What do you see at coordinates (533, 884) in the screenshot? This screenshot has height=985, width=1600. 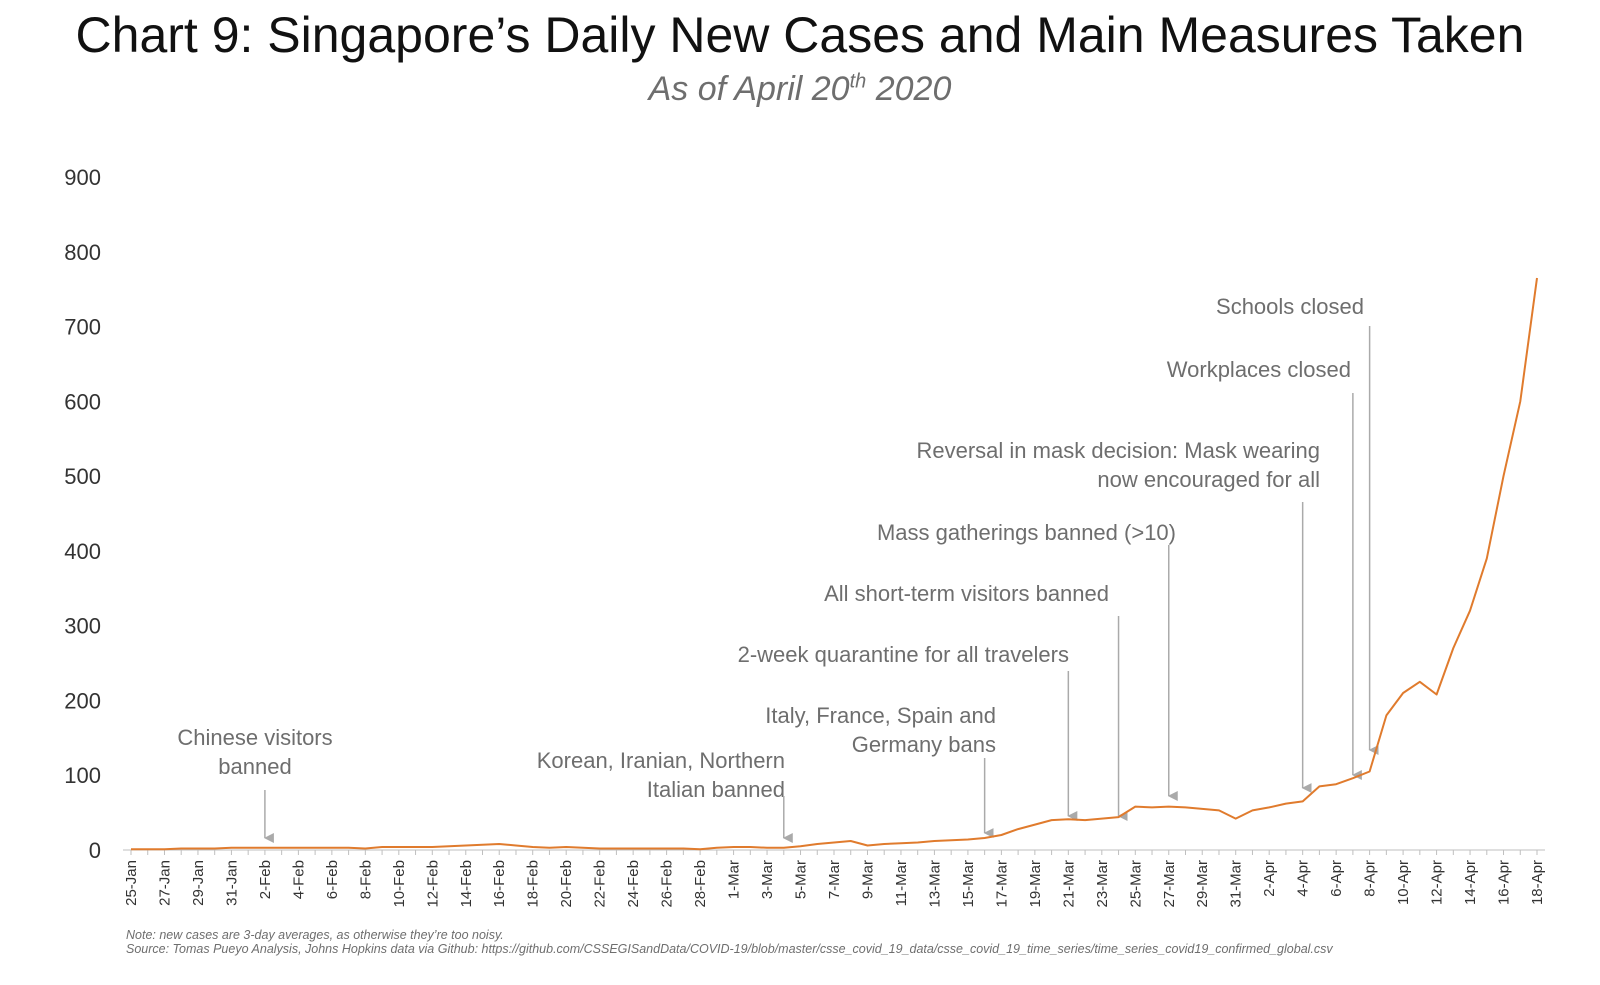 I see `x-tick-label: 18-Feb` at bounding box center [533, 884].